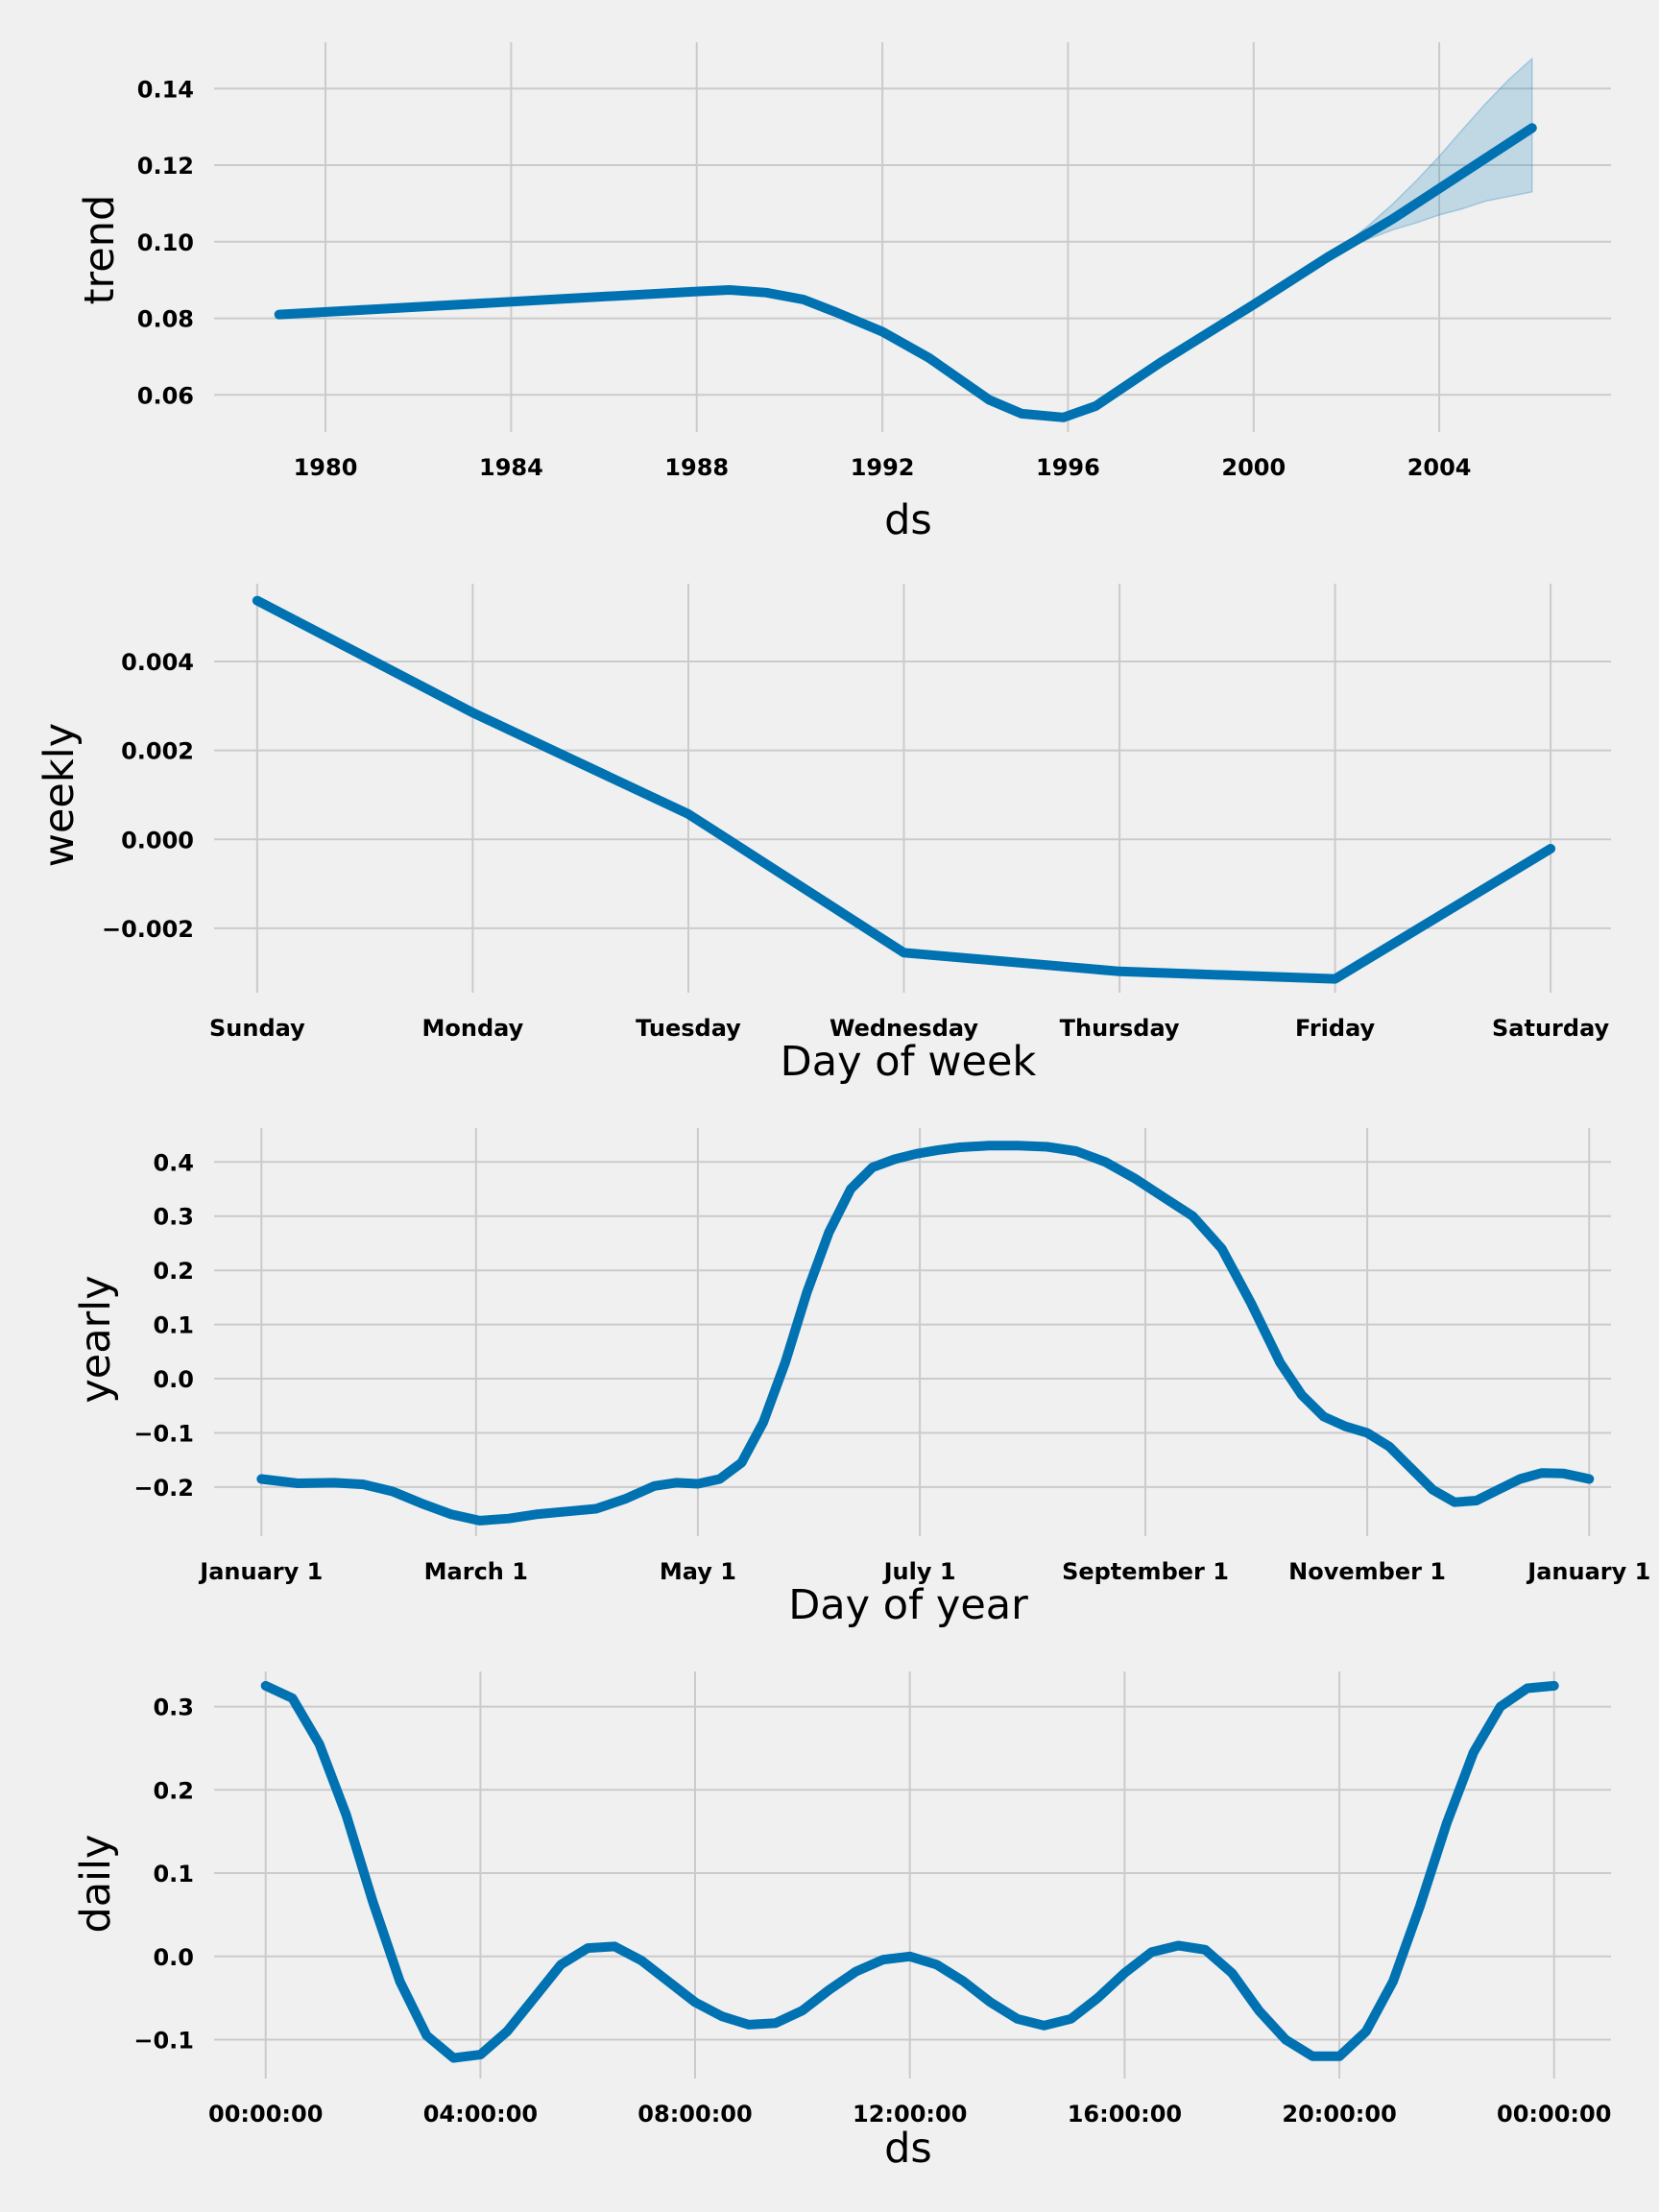 Image resolution: width=1659 pixels, height=2212 pixels. Describe the element at coordinates (173, 1162) in the screenshot. I see `yearly-y-tick-label: 0.4` at that location.